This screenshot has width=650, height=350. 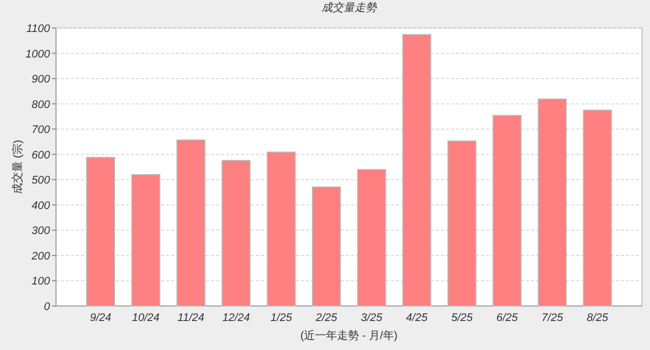 I want to click on title: 成交量走勢, so click(x=349, y=8).